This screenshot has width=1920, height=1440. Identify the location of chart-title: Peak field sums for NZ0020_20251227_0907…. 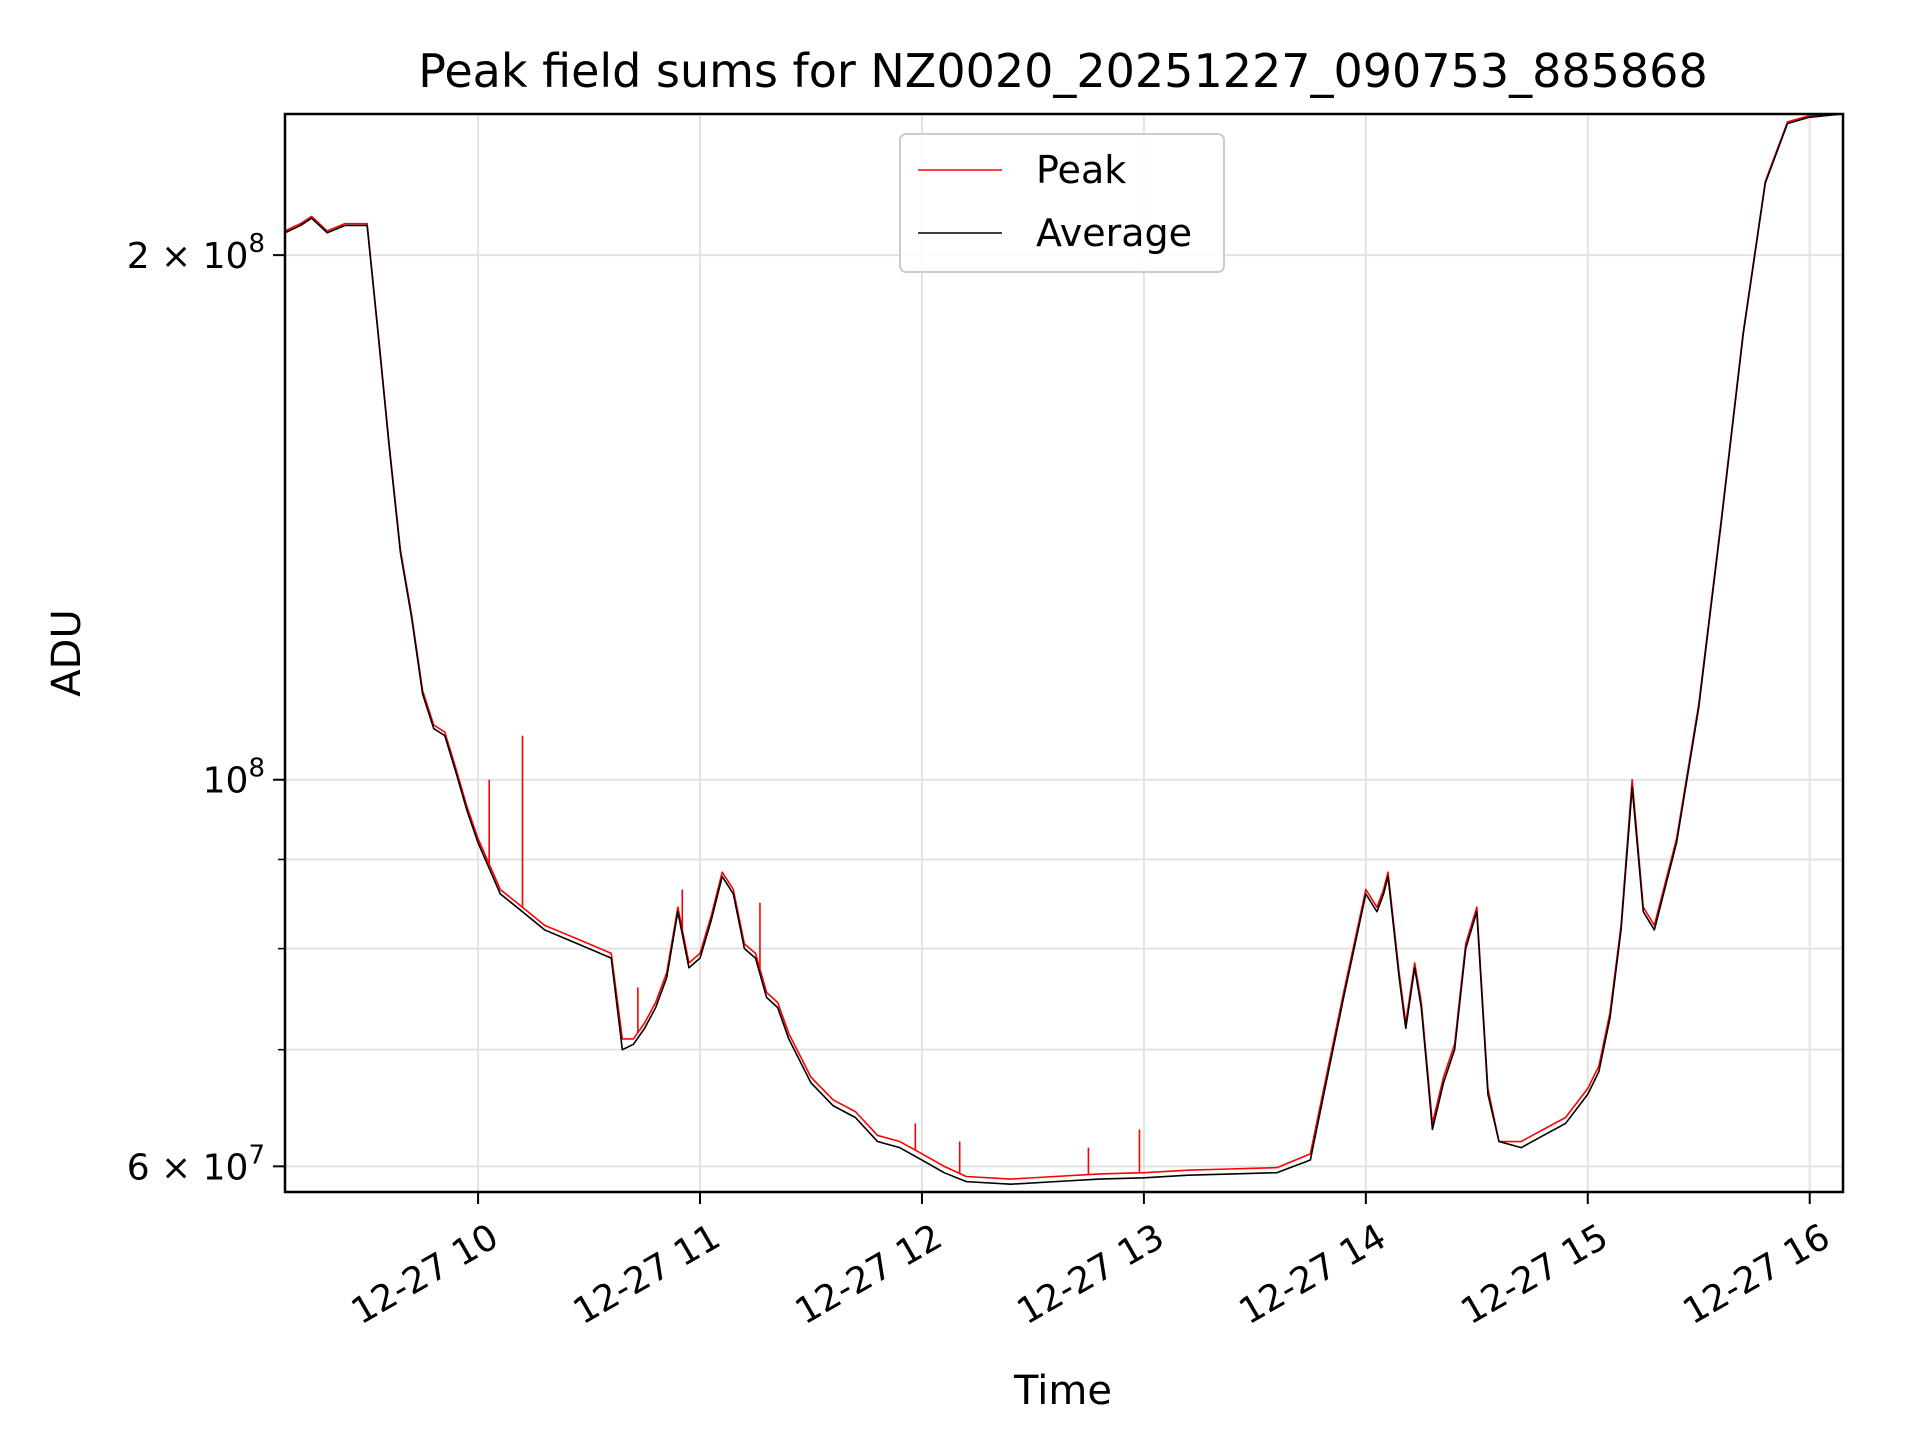
(1062, 71).